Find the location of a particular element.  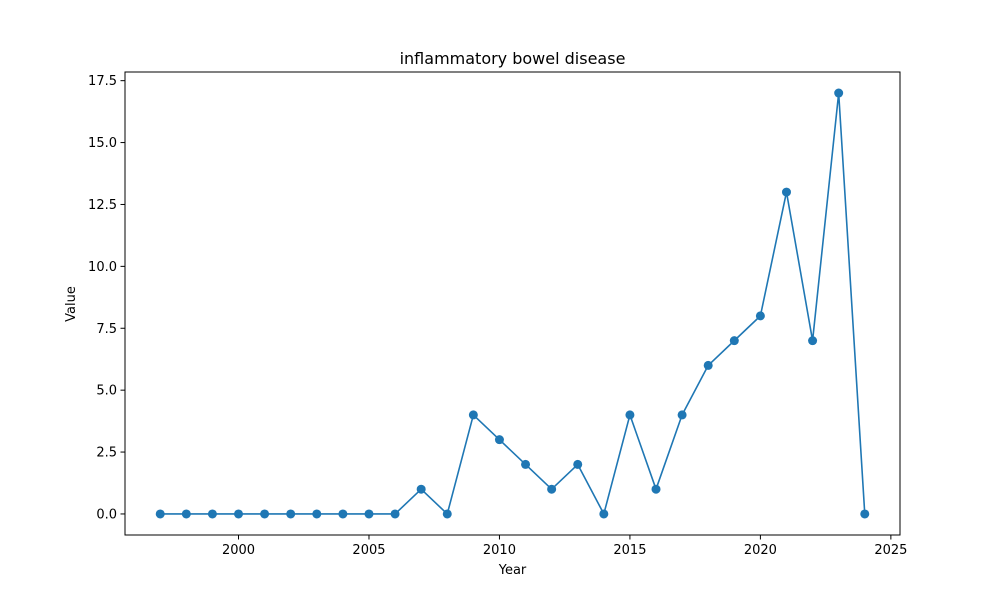

y-tick-label: 0.0 is located at coordinates (106, 514).